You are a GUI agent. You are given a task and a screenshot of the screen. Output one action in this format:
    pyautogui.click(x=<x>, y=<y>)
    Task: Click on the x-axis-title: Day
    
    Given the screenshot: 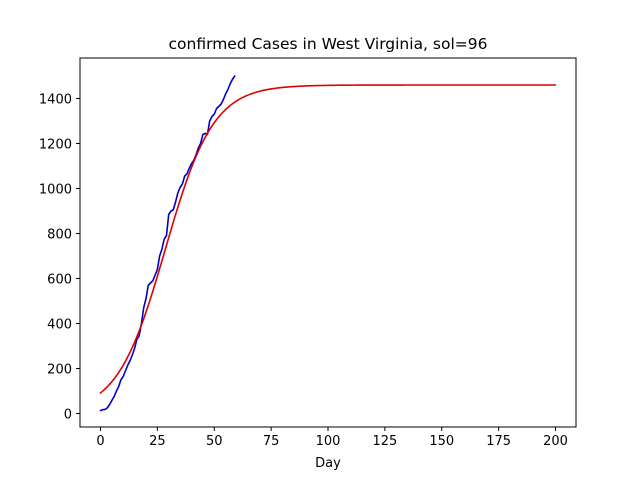 What is the action you would take?
    pyautogui.click(x=328, y=463)
    